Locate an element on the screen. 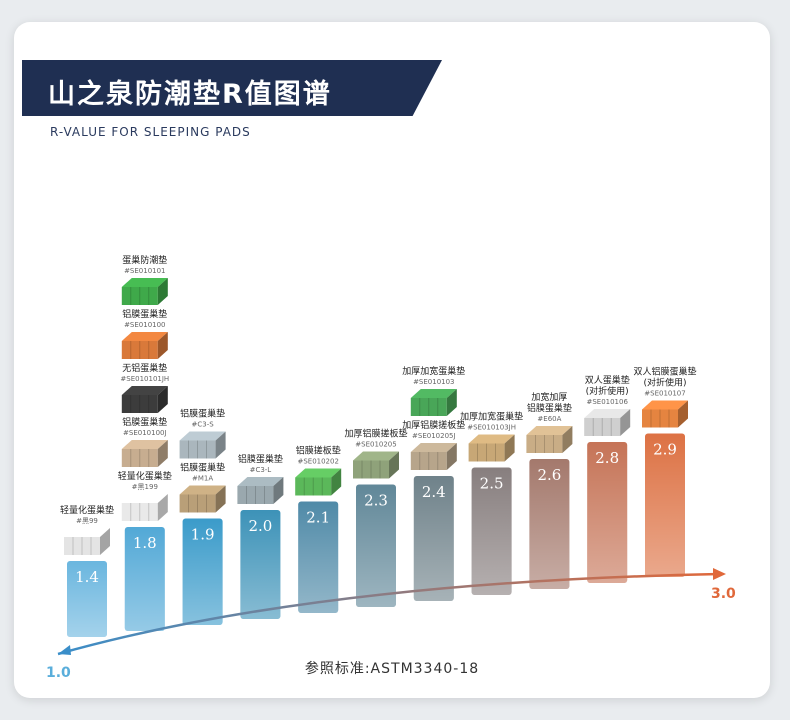 The height and width of the screenshot is (720, 790). product-code: #E60A is located at coordinates (549, 419).